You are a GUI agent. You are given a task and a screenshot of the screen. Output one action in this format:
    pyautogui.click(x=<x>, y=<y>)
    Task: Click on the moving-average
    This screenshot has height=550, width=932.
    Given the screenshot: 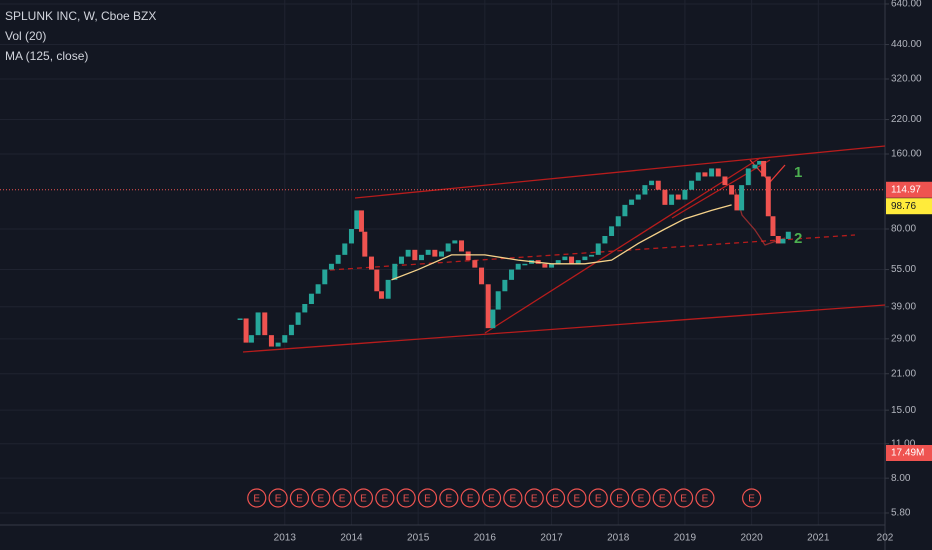 What is the action you would take?
    pyautogui.click(x=561, y=242)
    